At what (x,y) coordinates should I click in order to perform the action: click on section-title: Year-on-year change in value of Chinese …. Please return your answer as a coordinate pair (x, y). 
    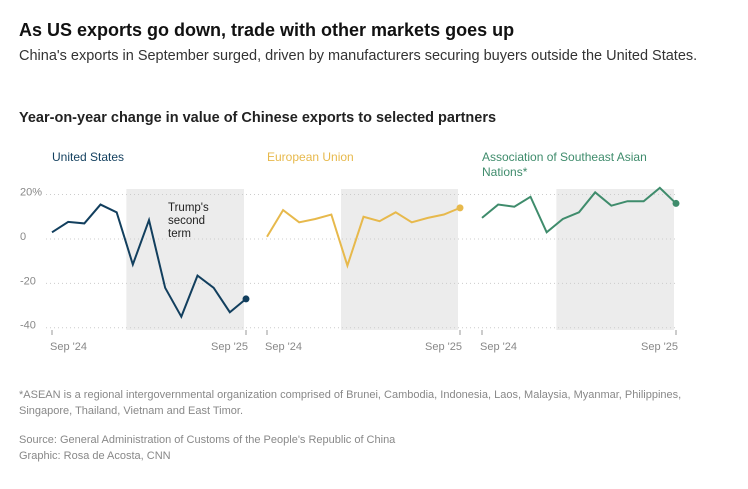
    Looking at the image, I should click on (258, 118).